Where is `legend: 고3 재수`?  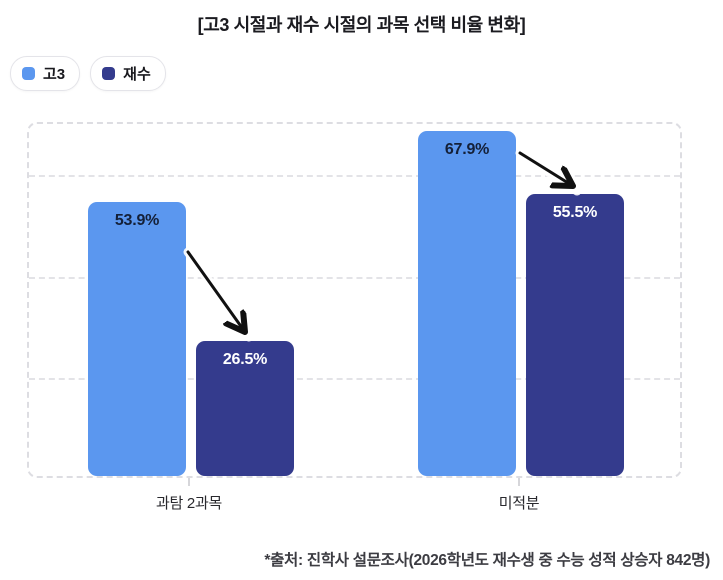
legend: 고3 재수 is located at coordinates (88, 73).